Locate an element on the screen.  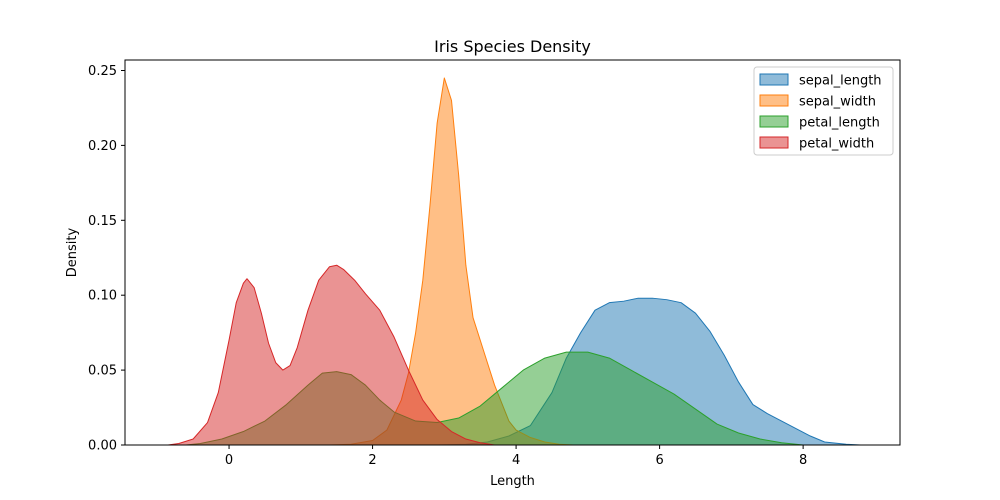
legend-box is located at coordinates (823, 111).